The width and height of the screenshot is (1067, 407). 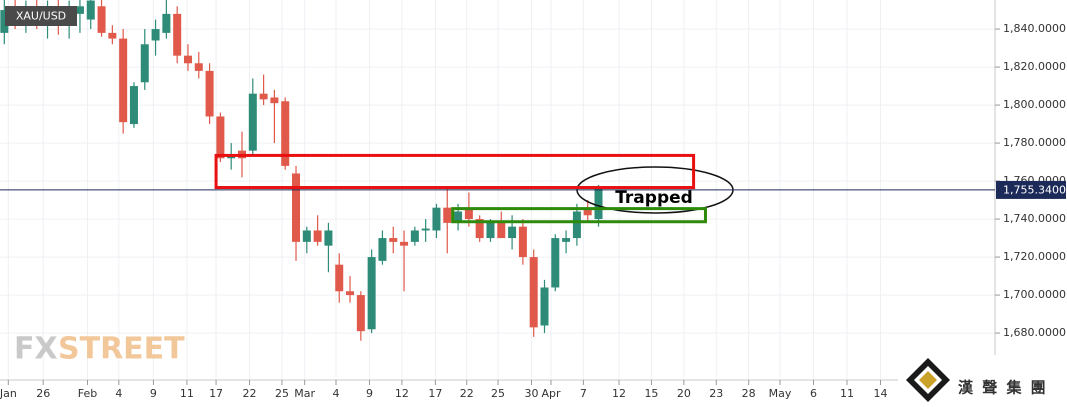 I want to click on watermark-street: STREET, so click(x=121, y=349).